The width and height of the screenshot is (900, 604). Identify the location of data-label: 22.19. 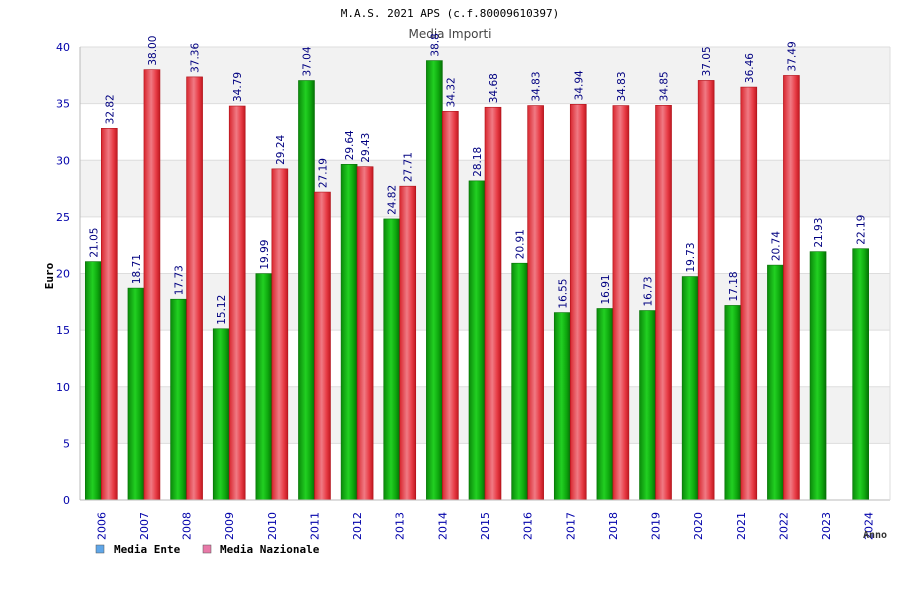
(862, 230).